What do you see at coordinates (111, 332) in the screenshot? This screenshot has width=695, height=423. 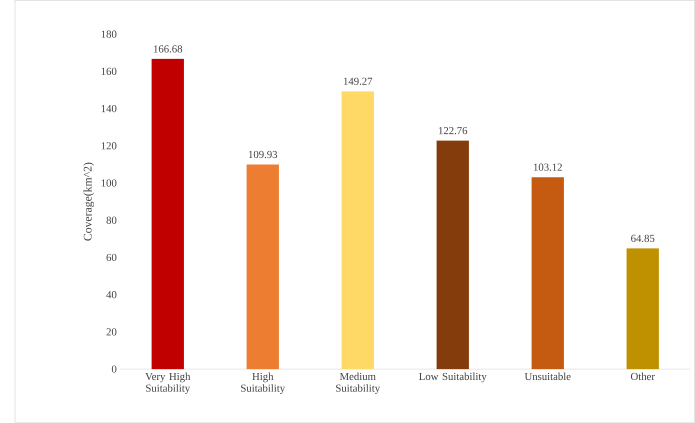 I see `y-tick-label: 20` at bounding box center [111, 332].